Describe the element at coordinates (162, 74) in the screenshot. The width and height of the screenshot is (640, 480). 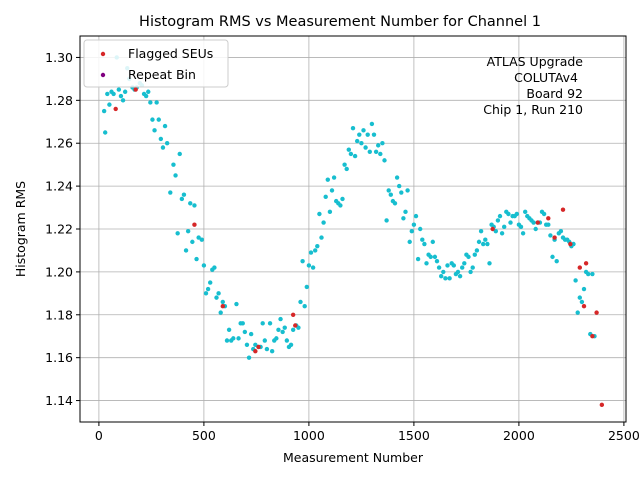
I see `legend-label-repeat: Repeat Bin` at that location.